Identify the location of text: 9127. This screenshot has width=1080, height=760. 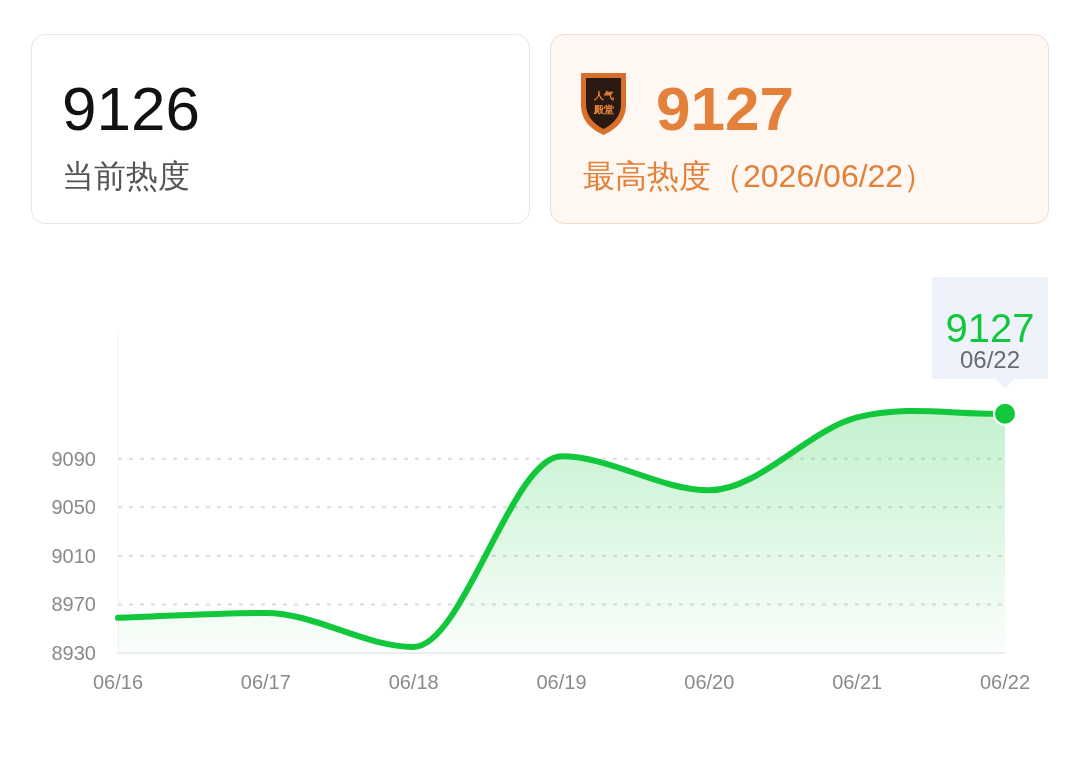
(725, 108).